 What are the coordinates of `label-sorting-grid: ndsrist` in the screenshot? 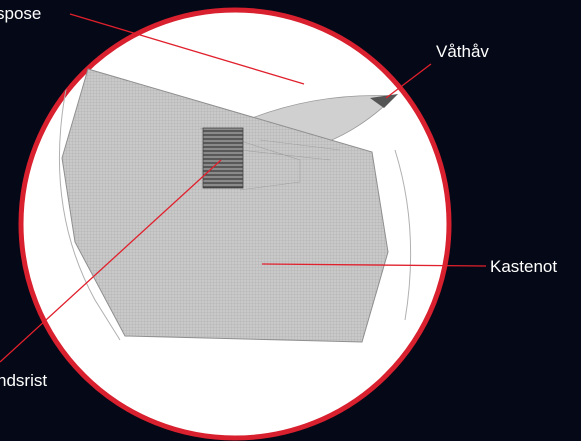 It's located at (24, 380).